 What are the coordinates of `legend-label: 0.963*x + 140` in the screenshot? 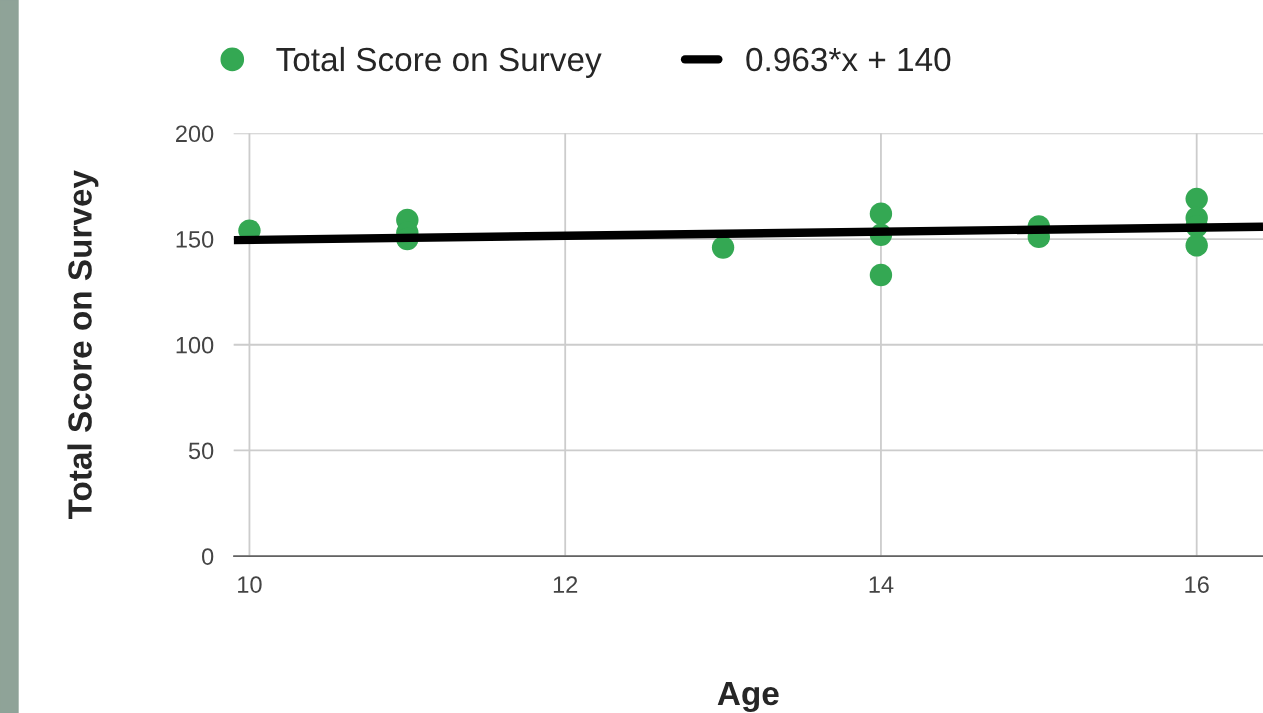 It's located at (848, 59).